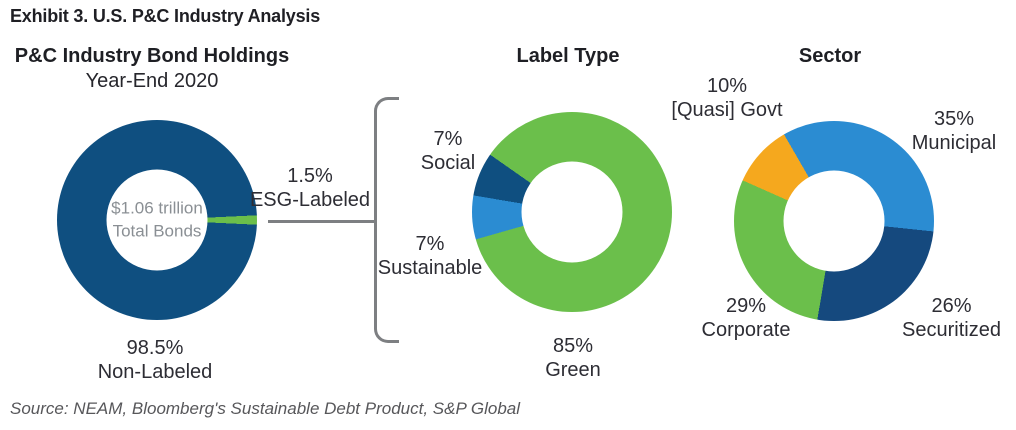  What do you see at coordinates (951, 329) in the screenshot?
I see `callout-securitized-label: Securitized` at bounding box center [951, 329].